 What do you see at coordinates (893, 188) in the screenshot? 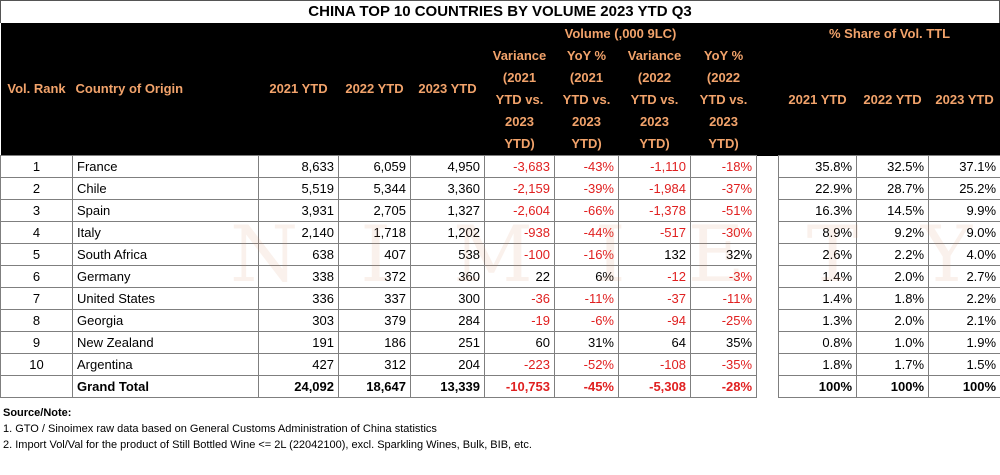
I see `s2022-cell: 28.7%` at bounding box center [893, 188].